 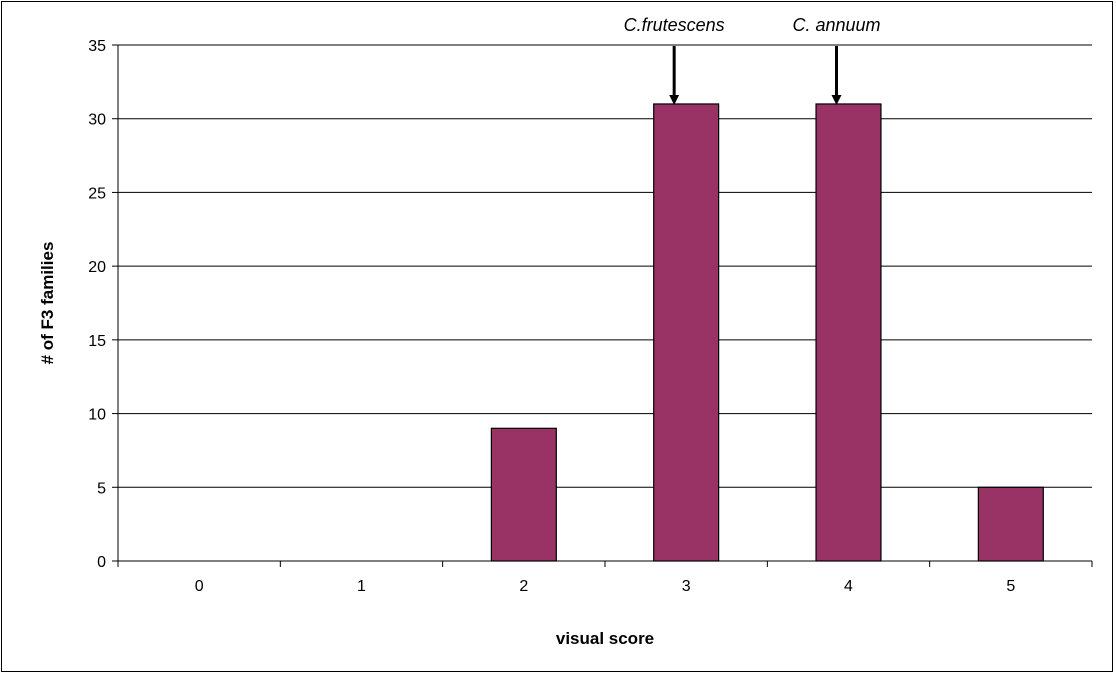 I want to click on y-tick-label: 10, so click(x=97, y=415).